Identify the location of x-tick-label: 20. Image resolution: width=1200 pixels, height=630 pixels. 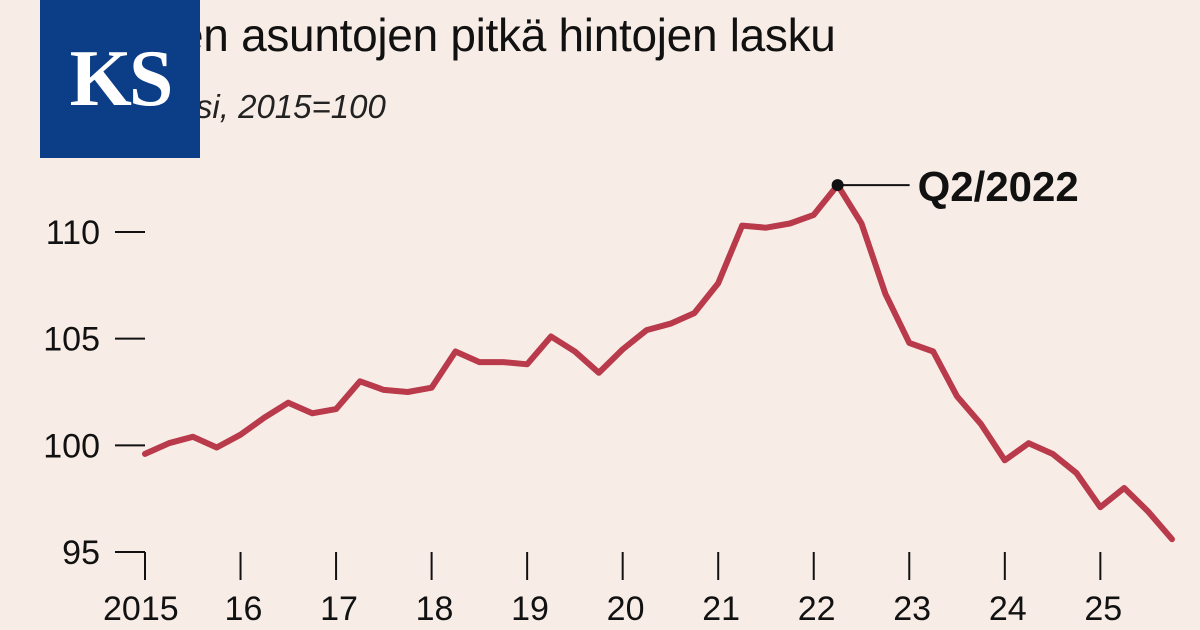
(626, 609).